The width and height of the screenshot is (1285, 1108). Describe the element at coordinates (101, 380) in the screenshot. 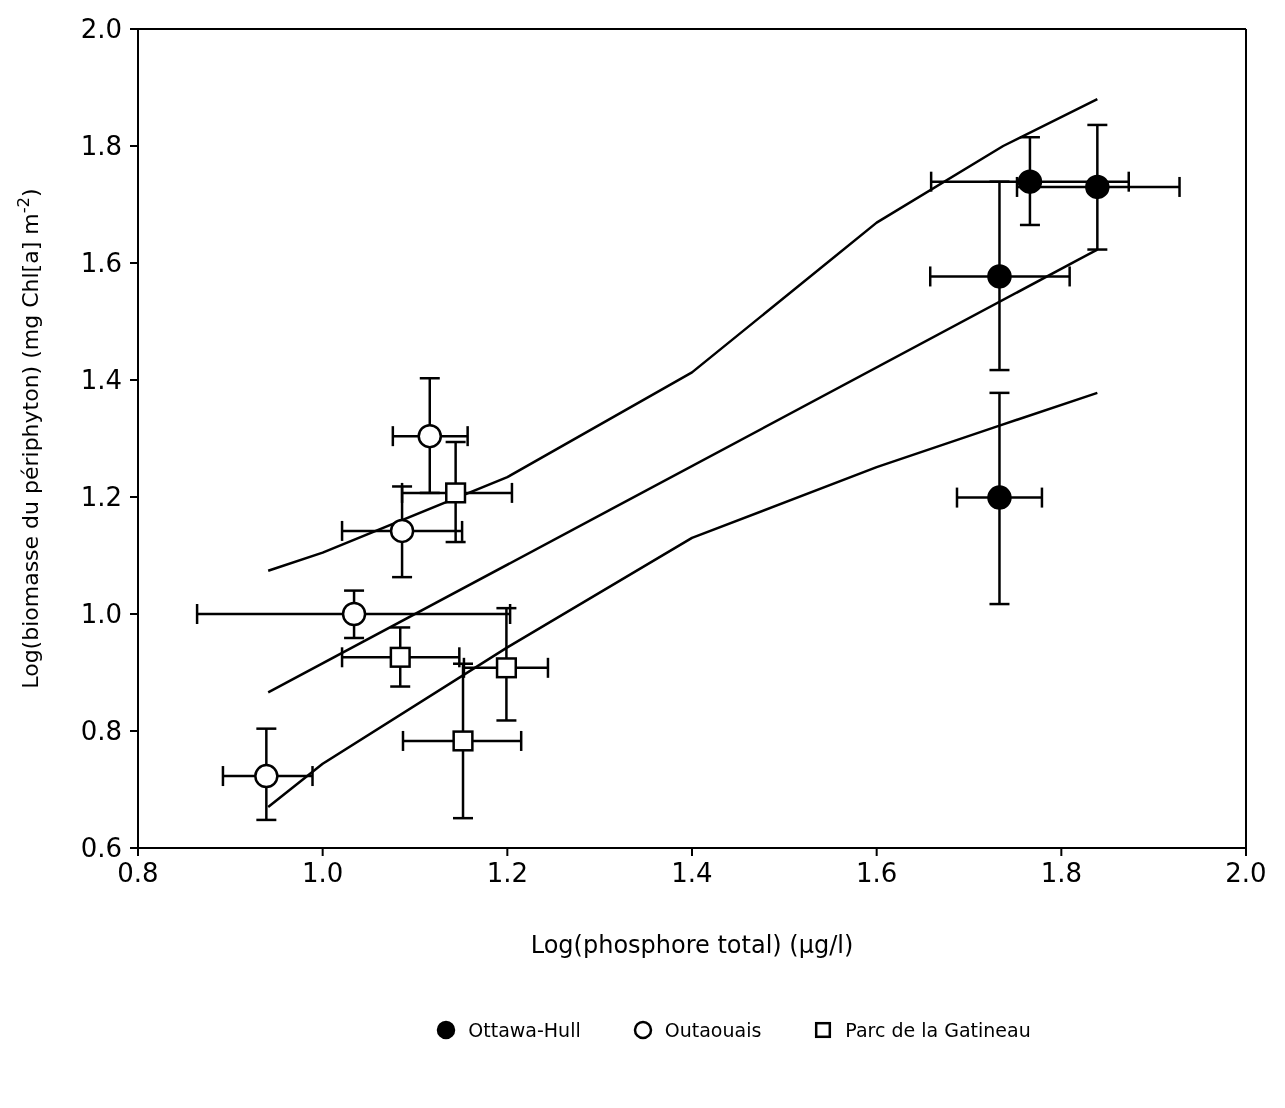

I see `y-tick-label: 1.4` at that location.